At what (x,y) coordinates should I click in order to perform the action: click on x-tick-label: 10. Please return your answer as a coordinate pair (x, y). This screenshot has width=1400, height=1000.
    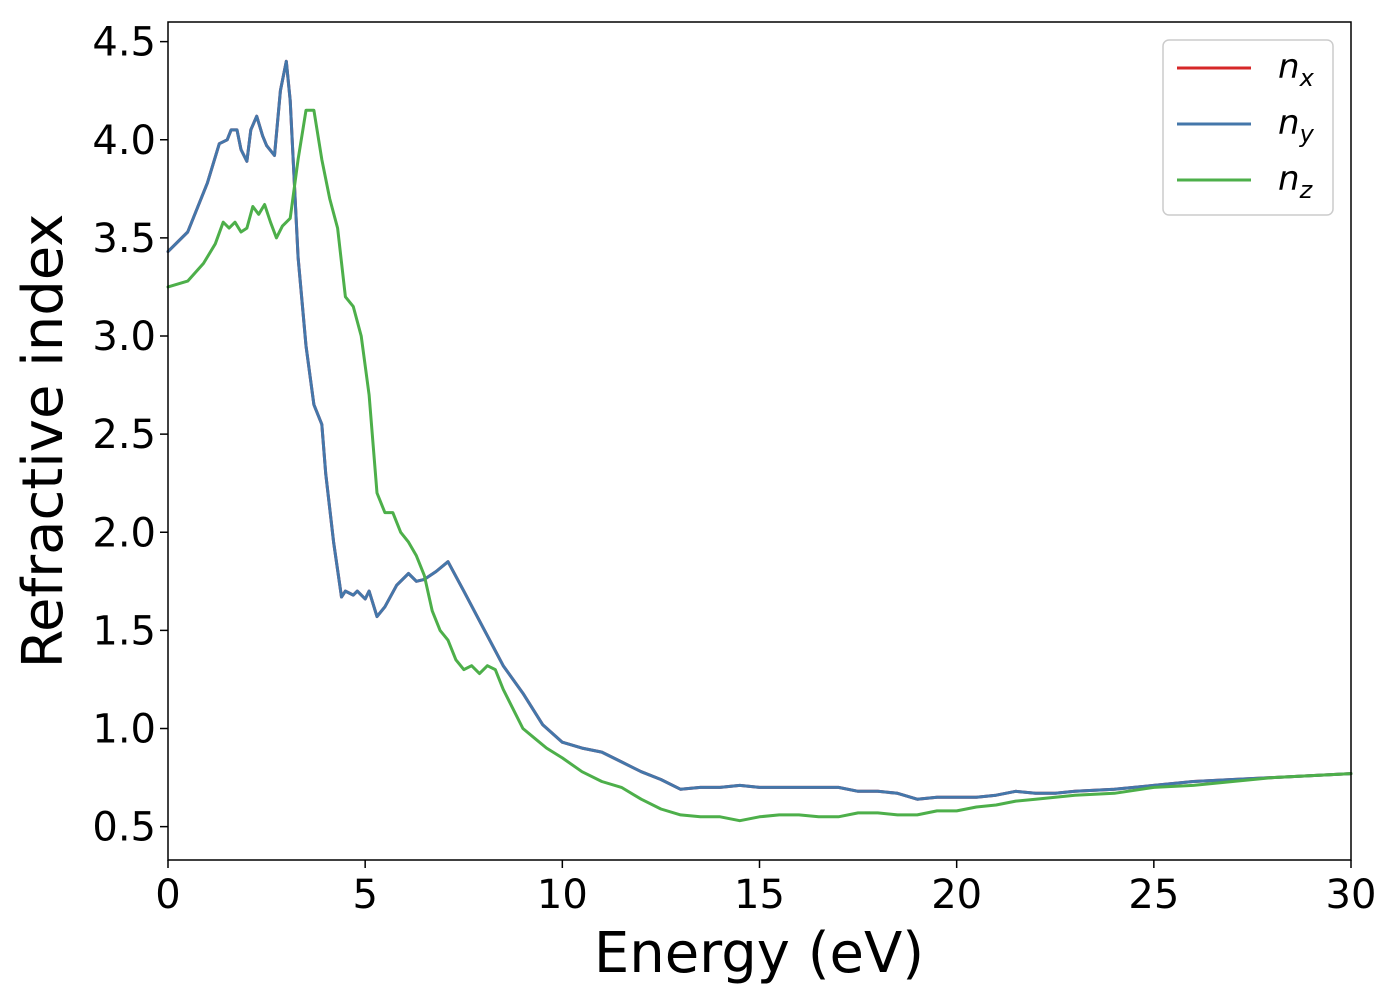
    Looking at the image, I should click on (562, 895).